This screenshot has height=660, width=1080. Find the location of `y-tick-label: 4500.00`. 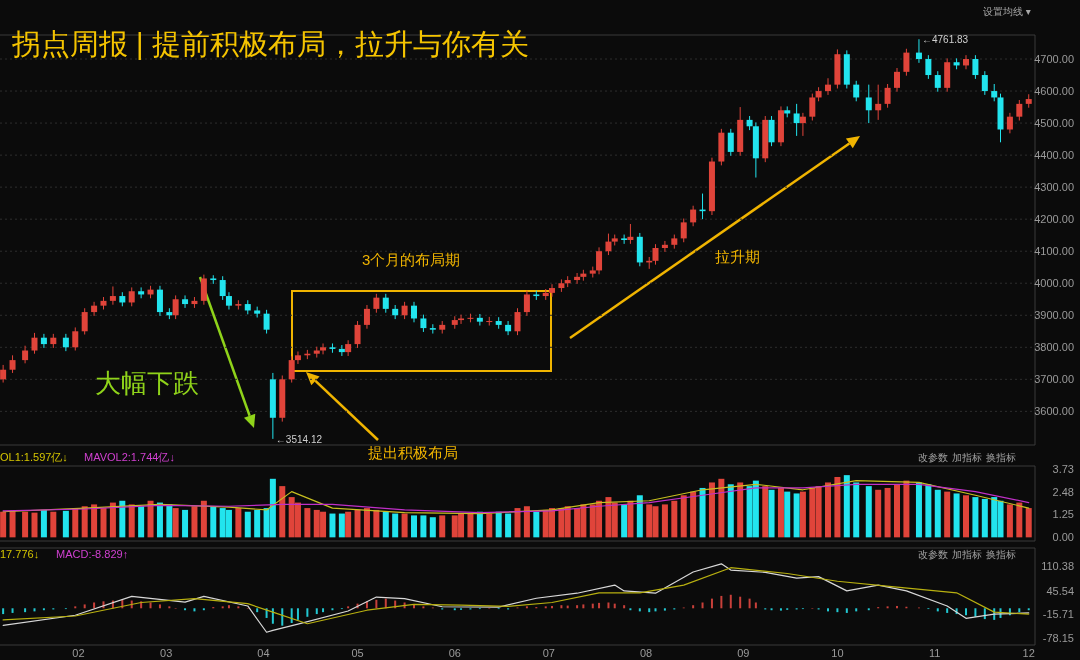

y-tick-label: 4500.00 is located at coordinates (1054, 123).